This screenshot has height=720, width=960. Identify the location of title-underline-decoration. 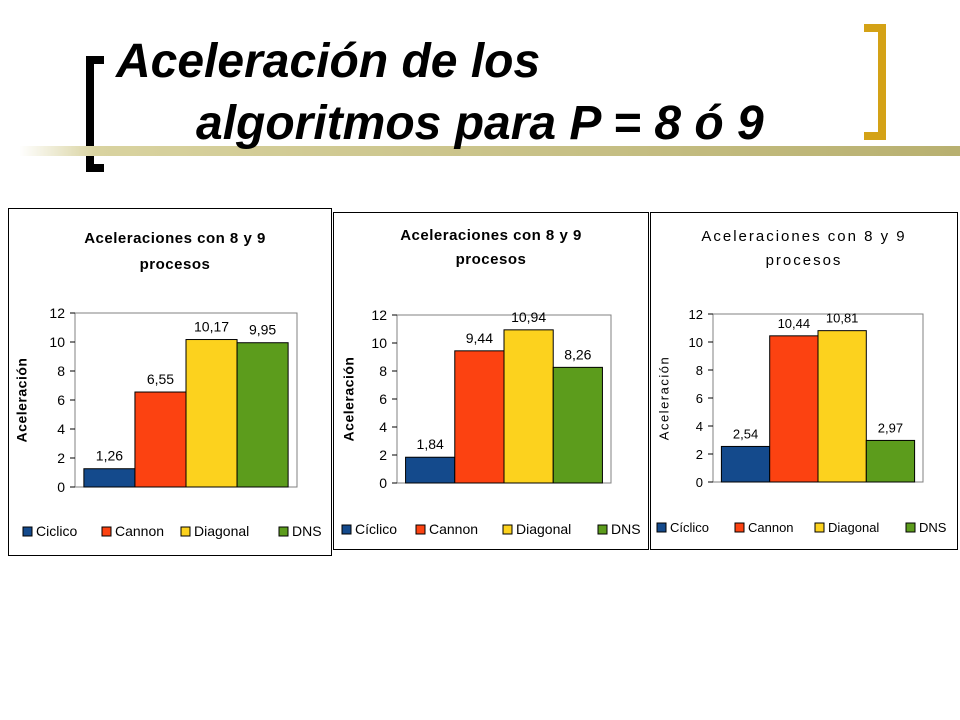
(480, 151).